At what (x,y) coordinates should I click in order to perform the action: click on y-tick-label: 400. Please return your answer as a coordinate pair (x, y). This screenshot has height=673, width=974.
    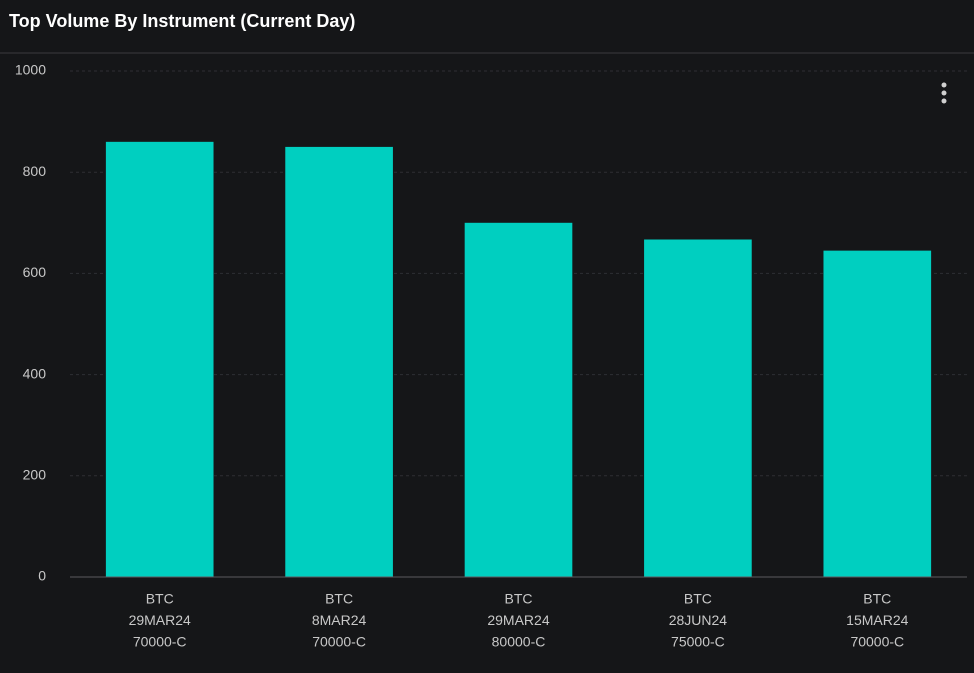
    Looking at the image, I should click on (35, 373).